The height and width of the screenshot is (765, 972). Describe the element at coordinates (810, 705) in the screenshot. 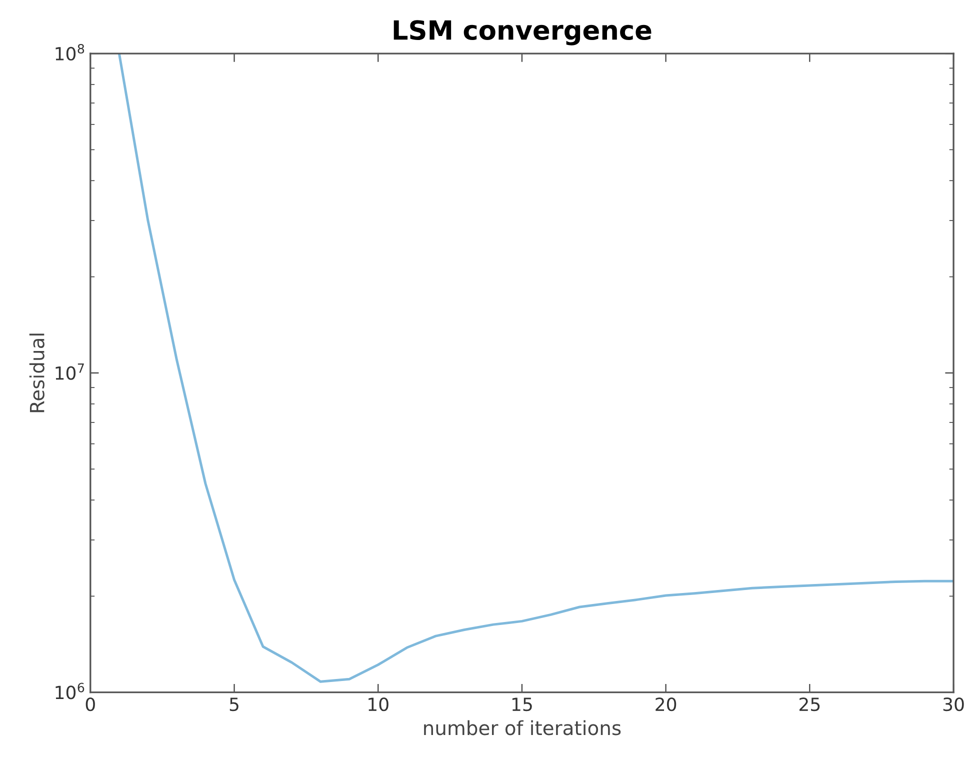

I see `x-tick-label: 25` at that location.